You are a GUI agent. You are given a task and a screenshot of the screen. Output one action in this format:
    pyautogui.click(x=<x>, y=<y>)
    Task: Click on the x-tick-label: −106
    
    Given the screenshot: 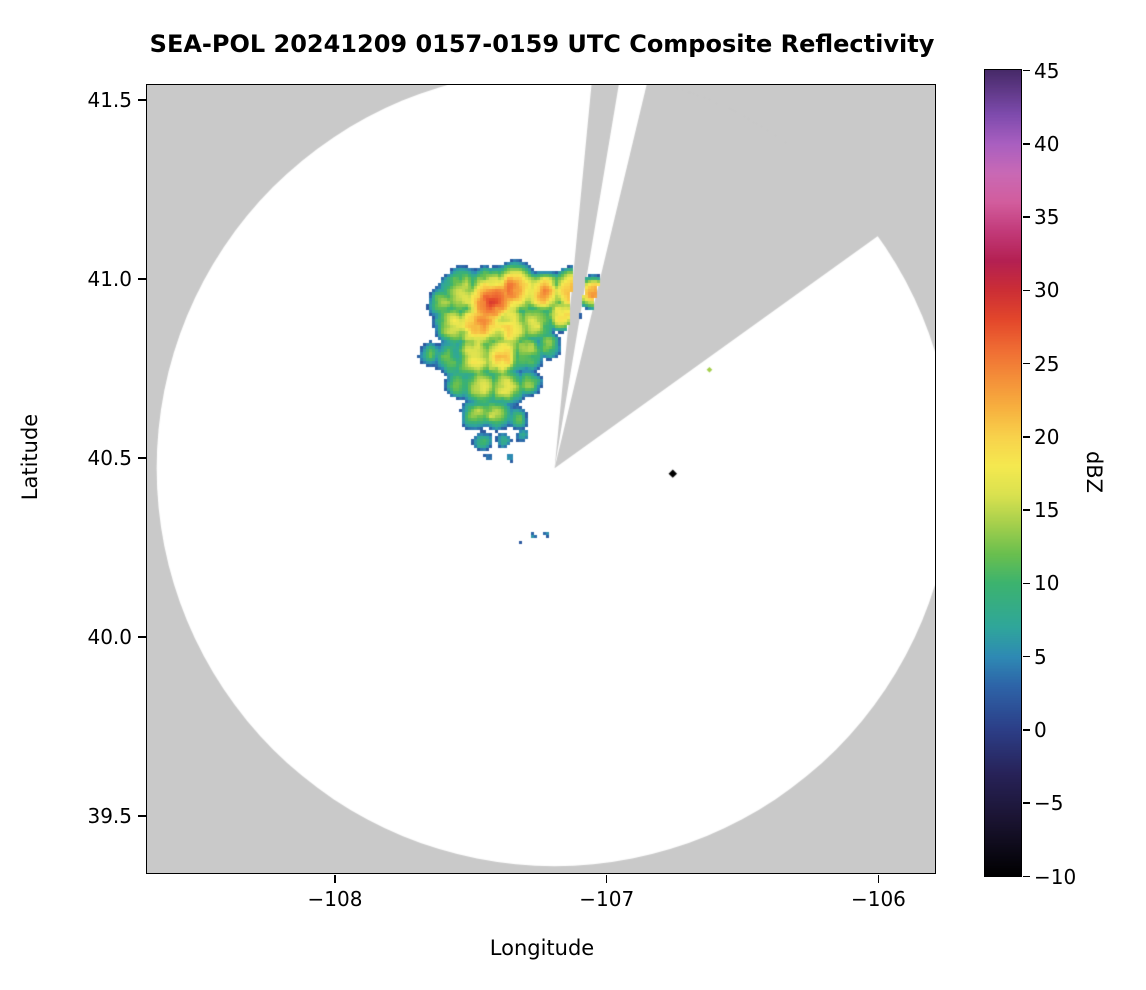 What is the action you would take?
    pyautogui.click(x=878, y=899)
    